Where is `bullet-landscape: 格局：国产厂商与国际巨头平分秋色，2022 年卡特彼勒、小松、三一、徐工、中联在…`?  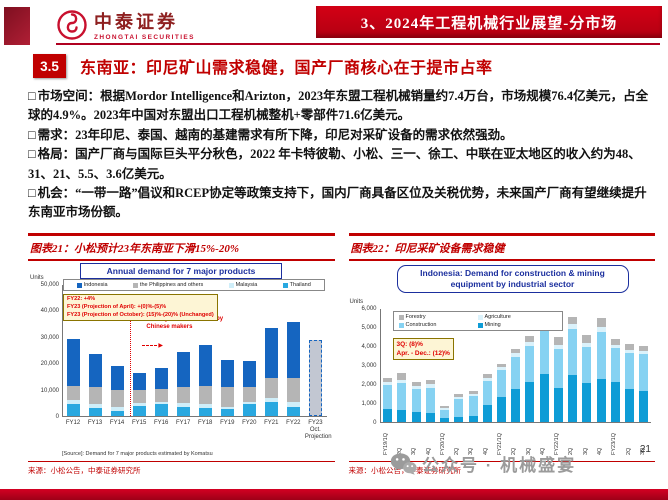
bullet-landscape: 格局：国产厂商与国际巨头平分秋色，2022 年卡特彼勒、小松、三一、徐工、中联在… is located at coordinates (342, 164).